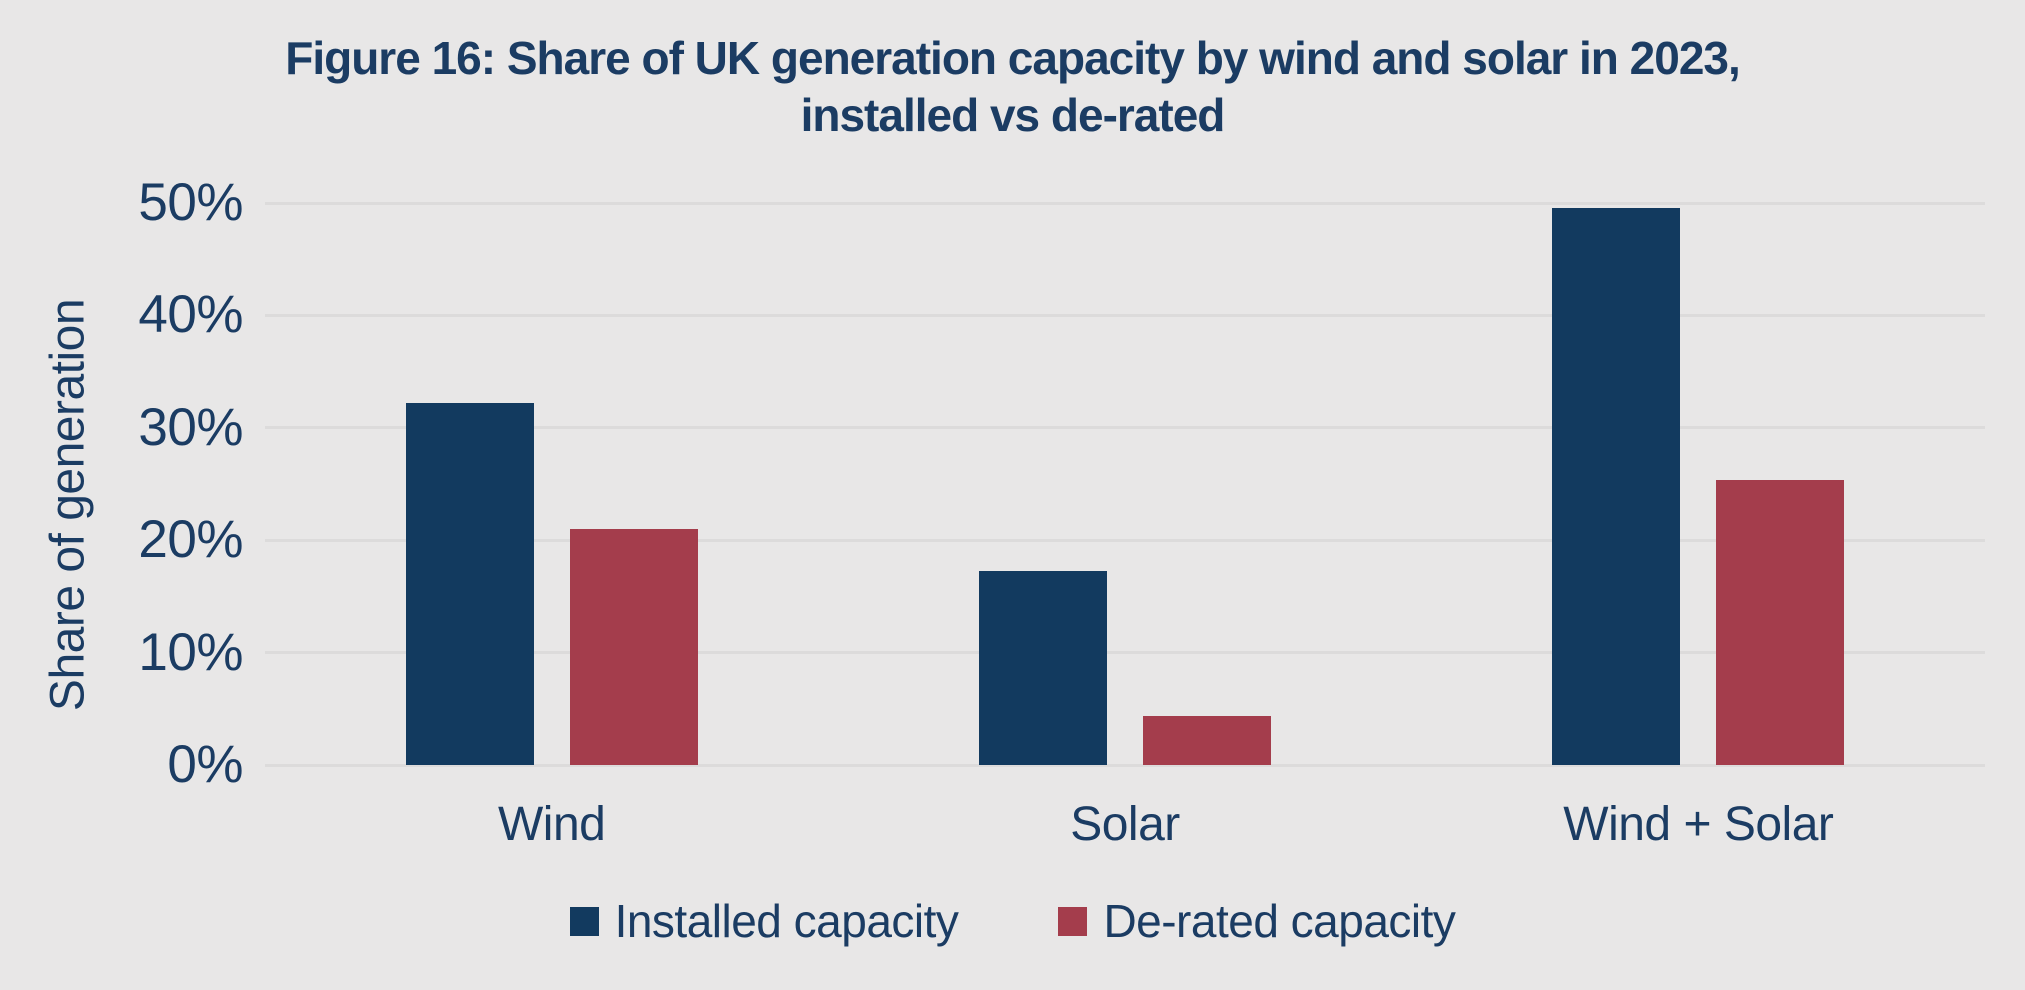  What do you see at coordinates (786, 921) in the screenshot?
I see `legend-label-installed-capacity: Installed capacity` at bounding box center [786, 921].